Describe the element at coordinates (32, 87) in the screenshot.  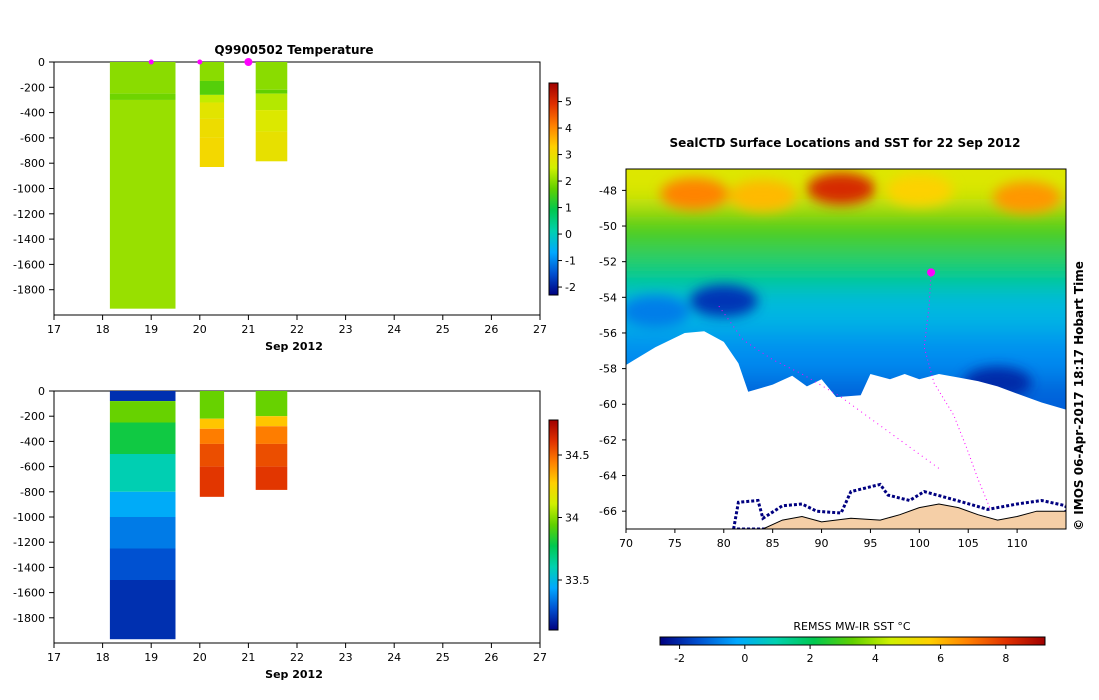
I see `temperature-y-tick-label: -200` at that location.